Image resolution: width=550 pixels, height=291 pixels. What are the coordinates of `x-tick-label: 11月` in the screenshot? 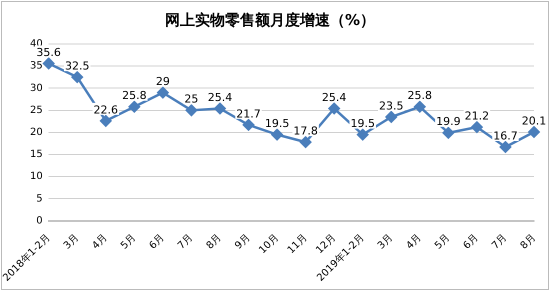 It's located at (298, 244).